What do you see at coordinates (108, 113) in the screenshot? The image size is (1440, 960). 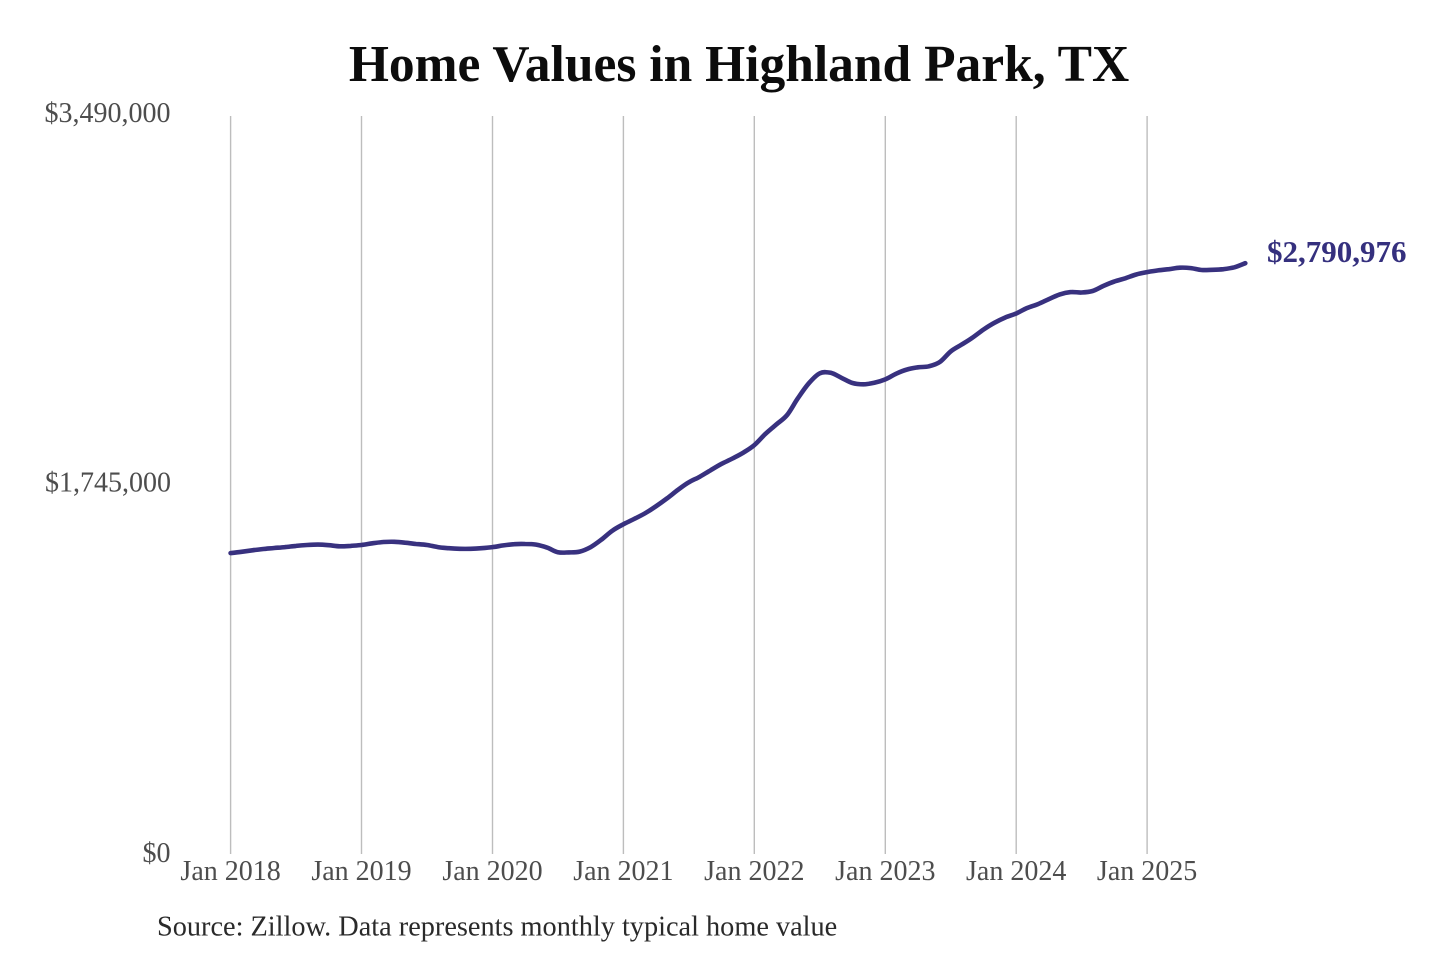 I see `svg-text: $3,490,000` at bounding box center [108, 113].